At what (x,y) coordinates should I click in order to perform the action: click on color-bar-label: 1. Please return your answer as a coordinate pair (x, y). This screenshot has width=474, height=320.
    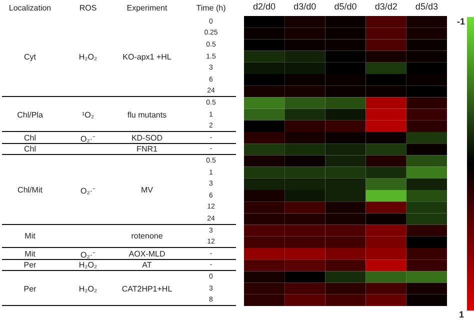
    Looking at the image, I should click on (461, 314).